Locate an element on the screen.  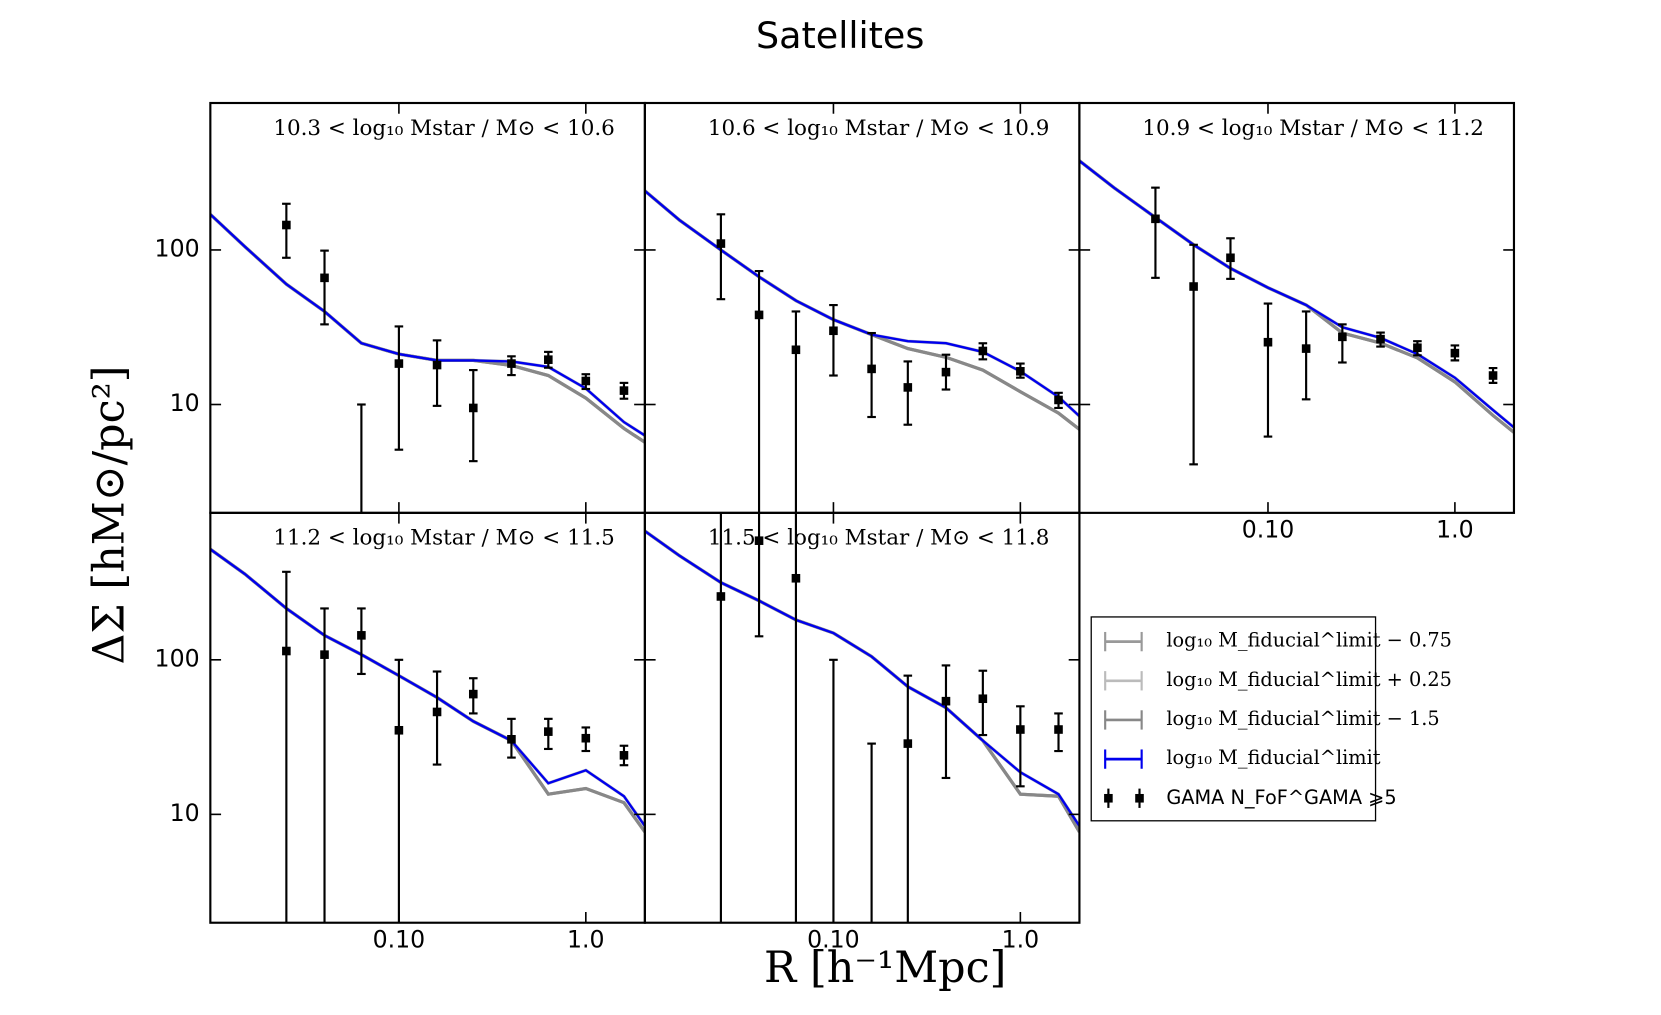
y-axis-label: ΔΣ [hM⊙/pc²] is located at coordinates (110, 514).